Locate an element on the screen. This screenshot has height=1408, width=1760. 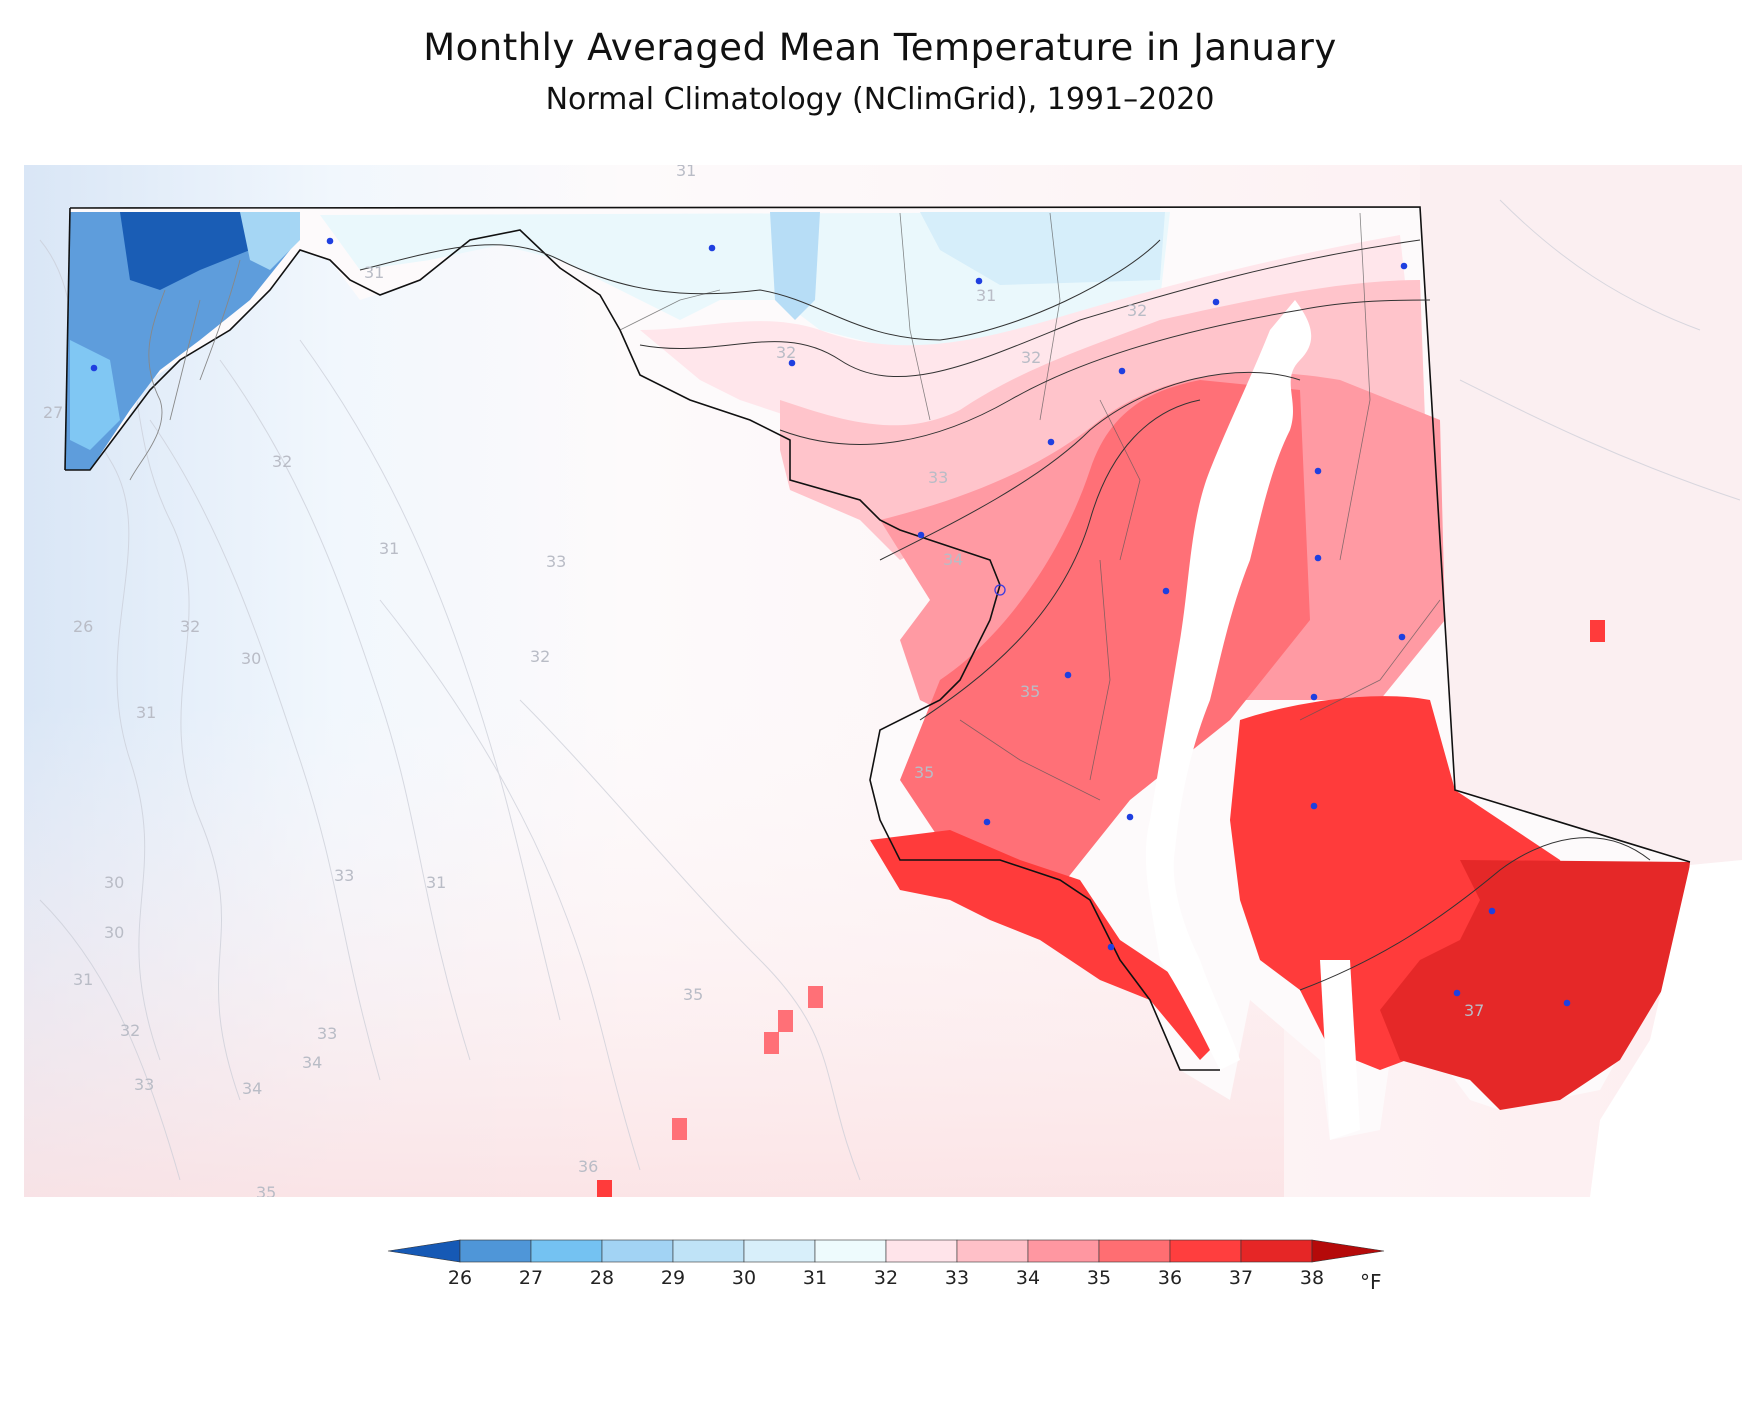
colorbar-tick-label: 38 is located at coordinates (1312, 1278).